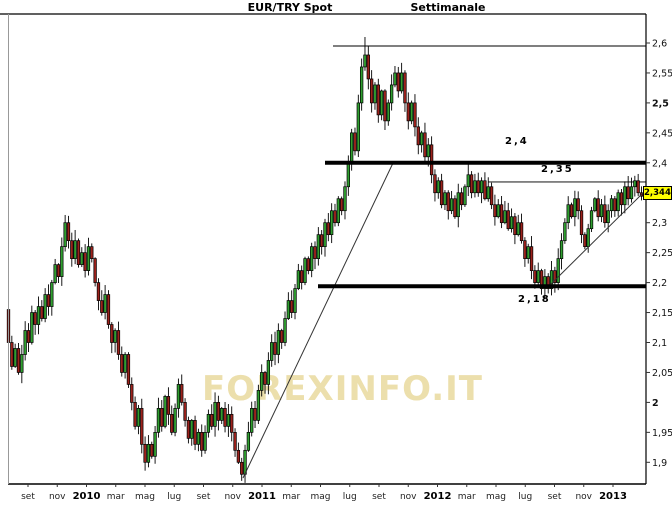 The height and width of the screenshot is (508, 672). I want to click on y-tick-label: 2, so click(655, 403).